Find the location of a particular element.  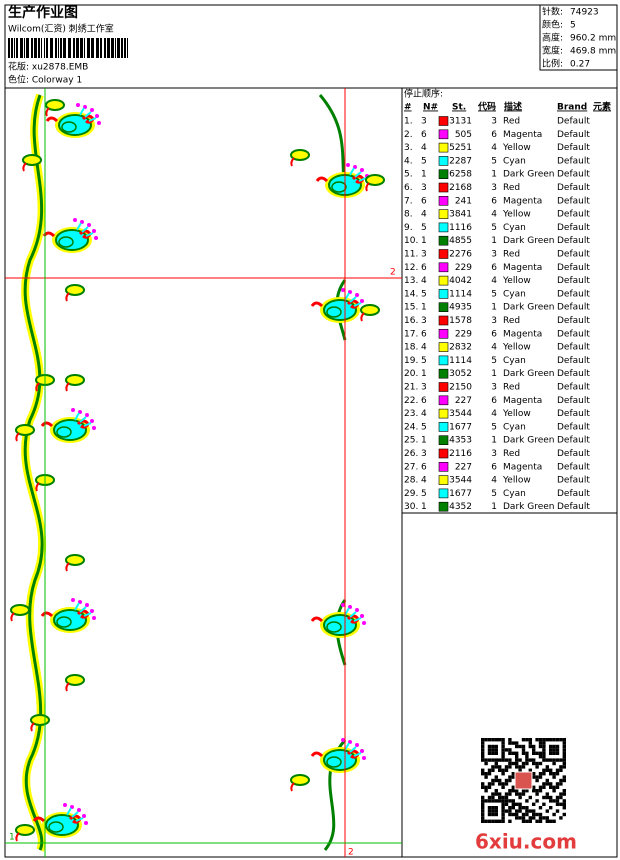

stitches: 4352 is located at coordinates (460, 507).